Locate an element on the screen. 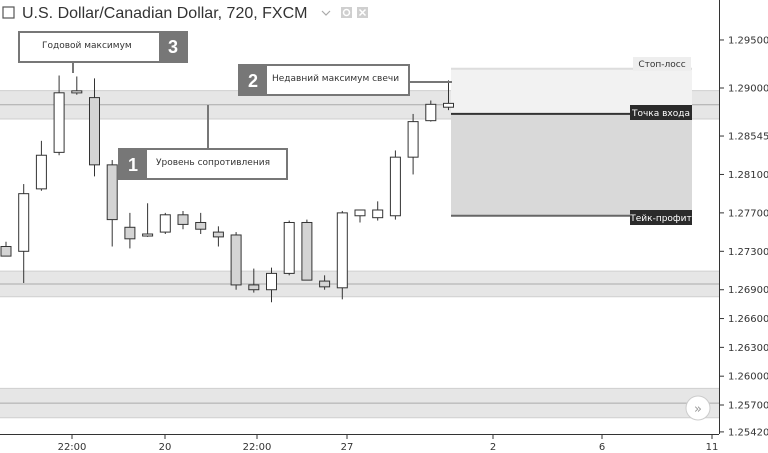 This screenshot has height=453, width=768. time-tick-label: 20 is located at coordinates (165, 447).